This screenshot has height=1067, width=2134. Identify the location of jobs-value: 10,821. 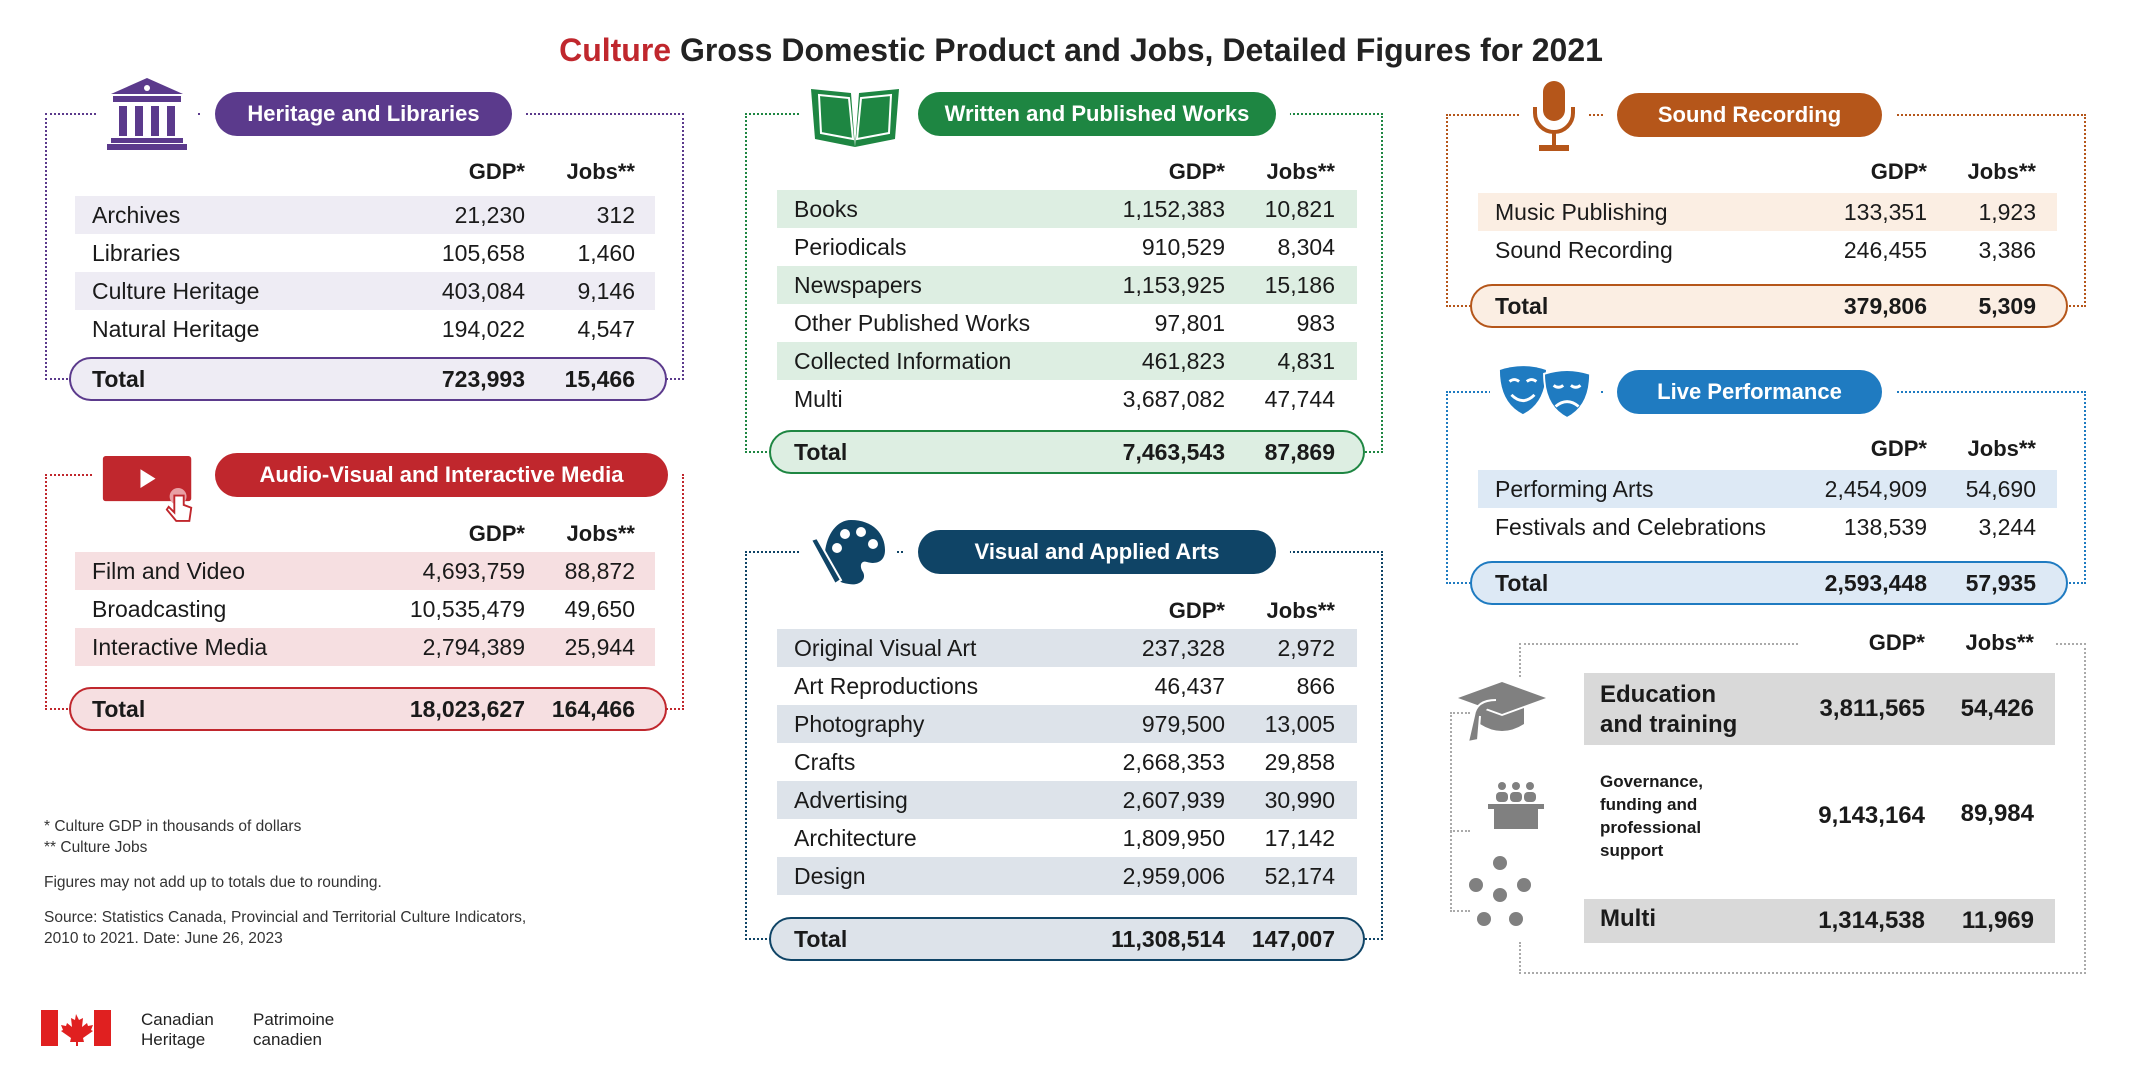
(1299, 209).